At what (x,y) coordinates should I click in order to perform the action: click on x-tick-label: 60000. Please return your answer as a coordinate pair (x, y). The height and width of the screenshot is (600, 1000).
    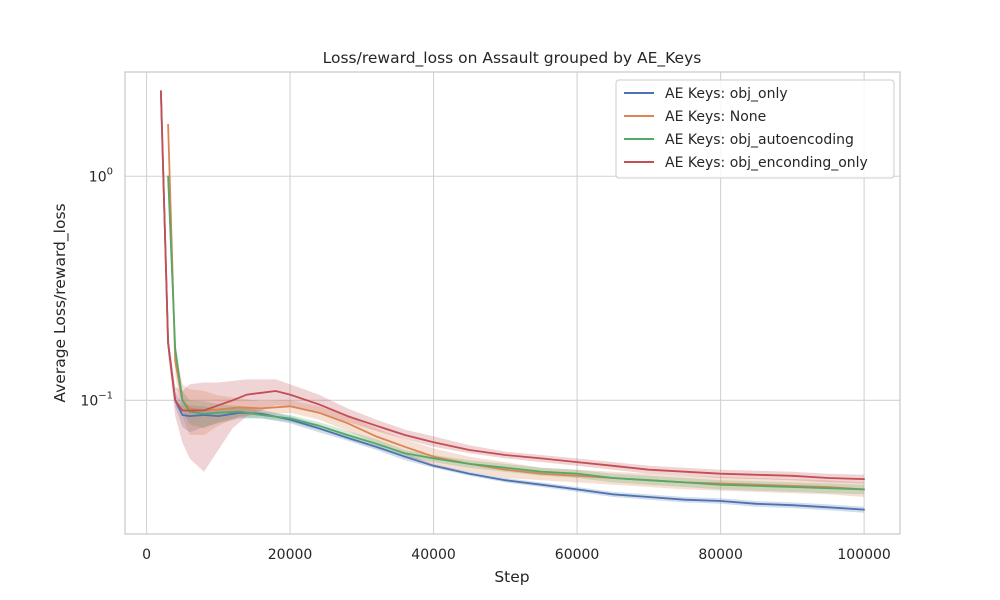
    Looking at the image, I should click on (577, 555).